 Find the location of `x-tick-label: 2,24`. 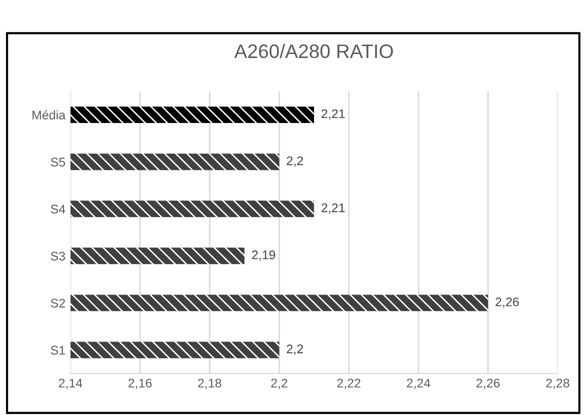

x-tick-label: 2,24 is located at coordinates (418, 384).